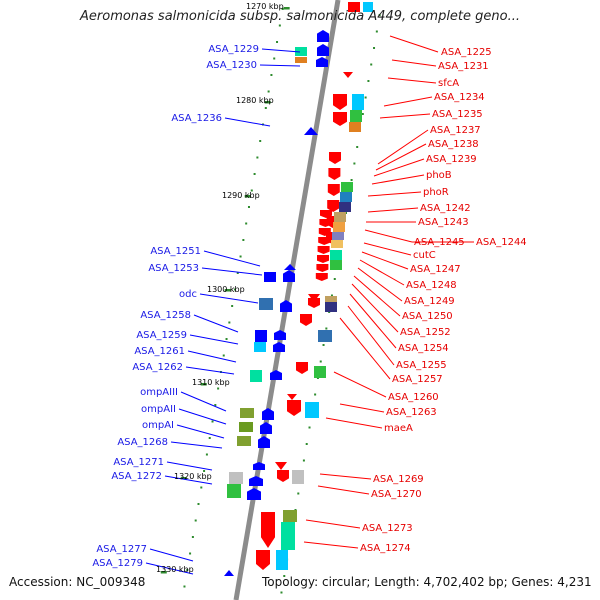 This screenshot has width=600, height=600. I want to click on gene-label: ASA_1252, so click(425, 332).